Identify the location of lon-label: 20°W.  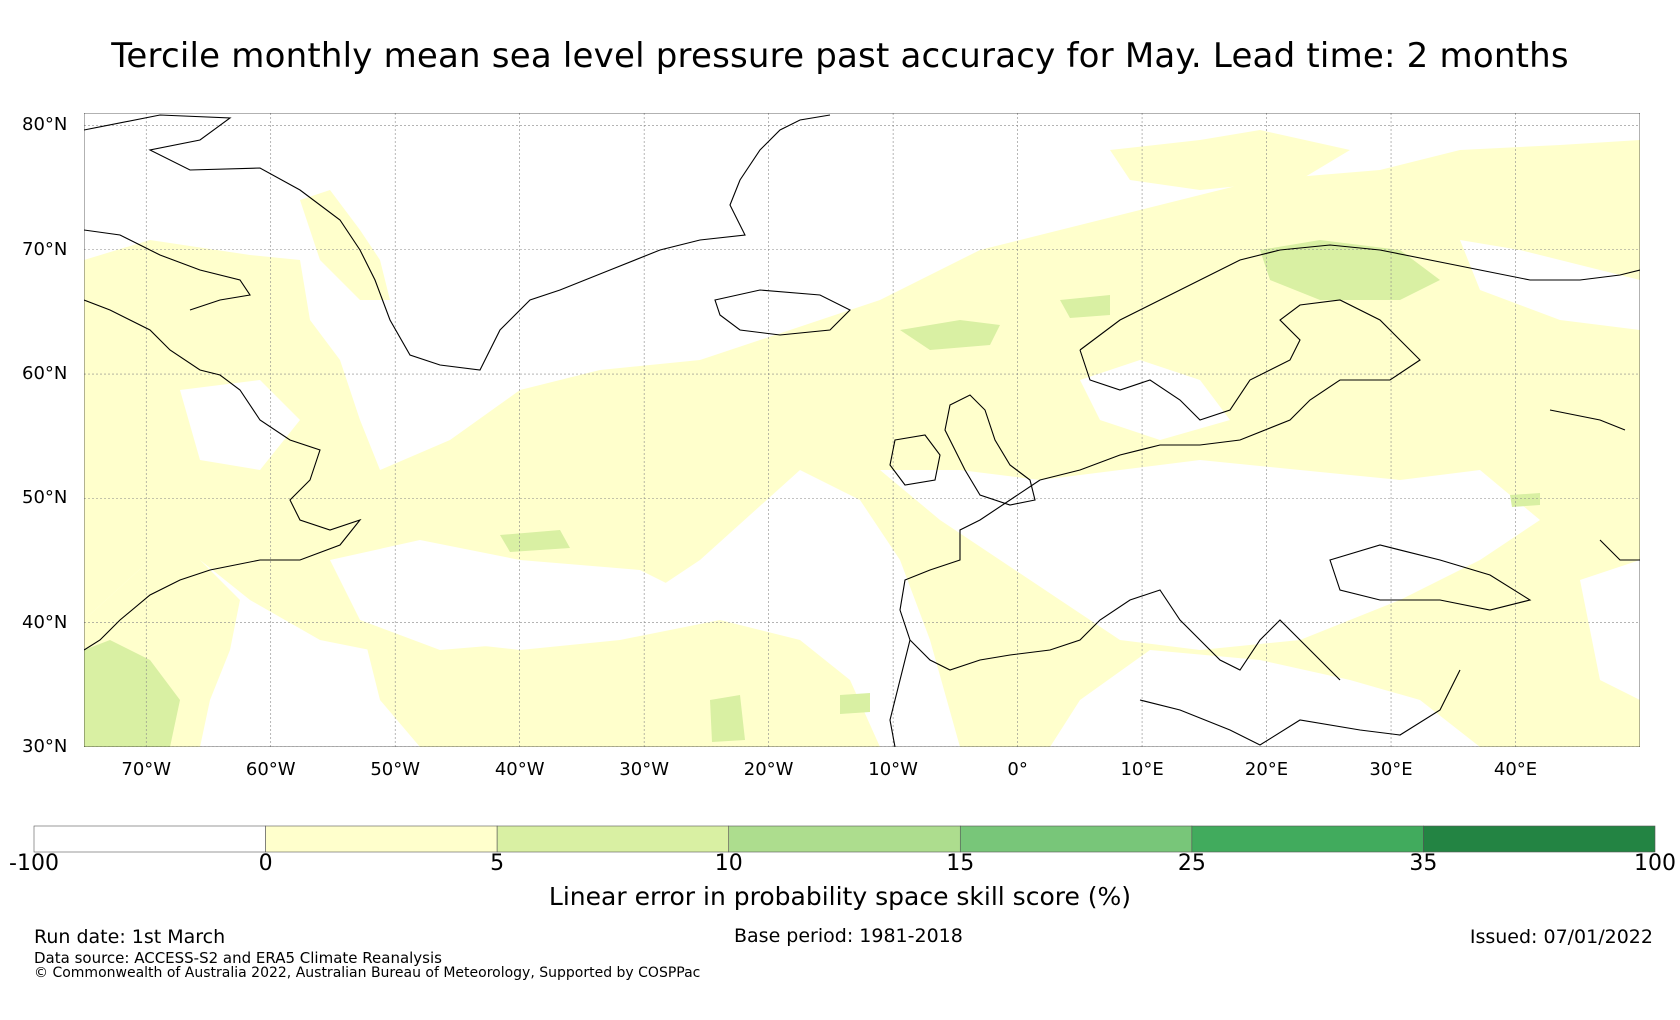
(768, 769).